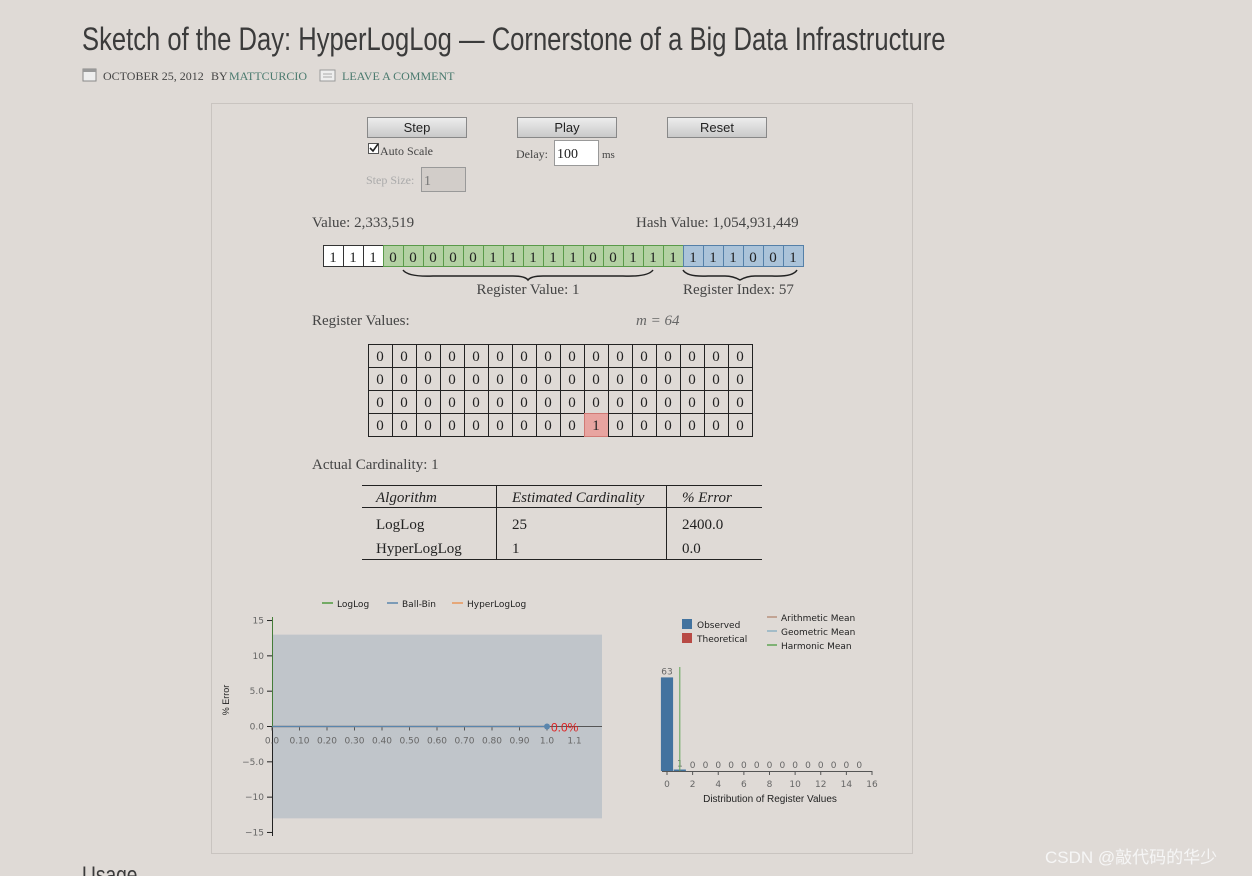 This screenshot has height=876, width=1252. I want to click on calendar-icon, so click(89, 75).